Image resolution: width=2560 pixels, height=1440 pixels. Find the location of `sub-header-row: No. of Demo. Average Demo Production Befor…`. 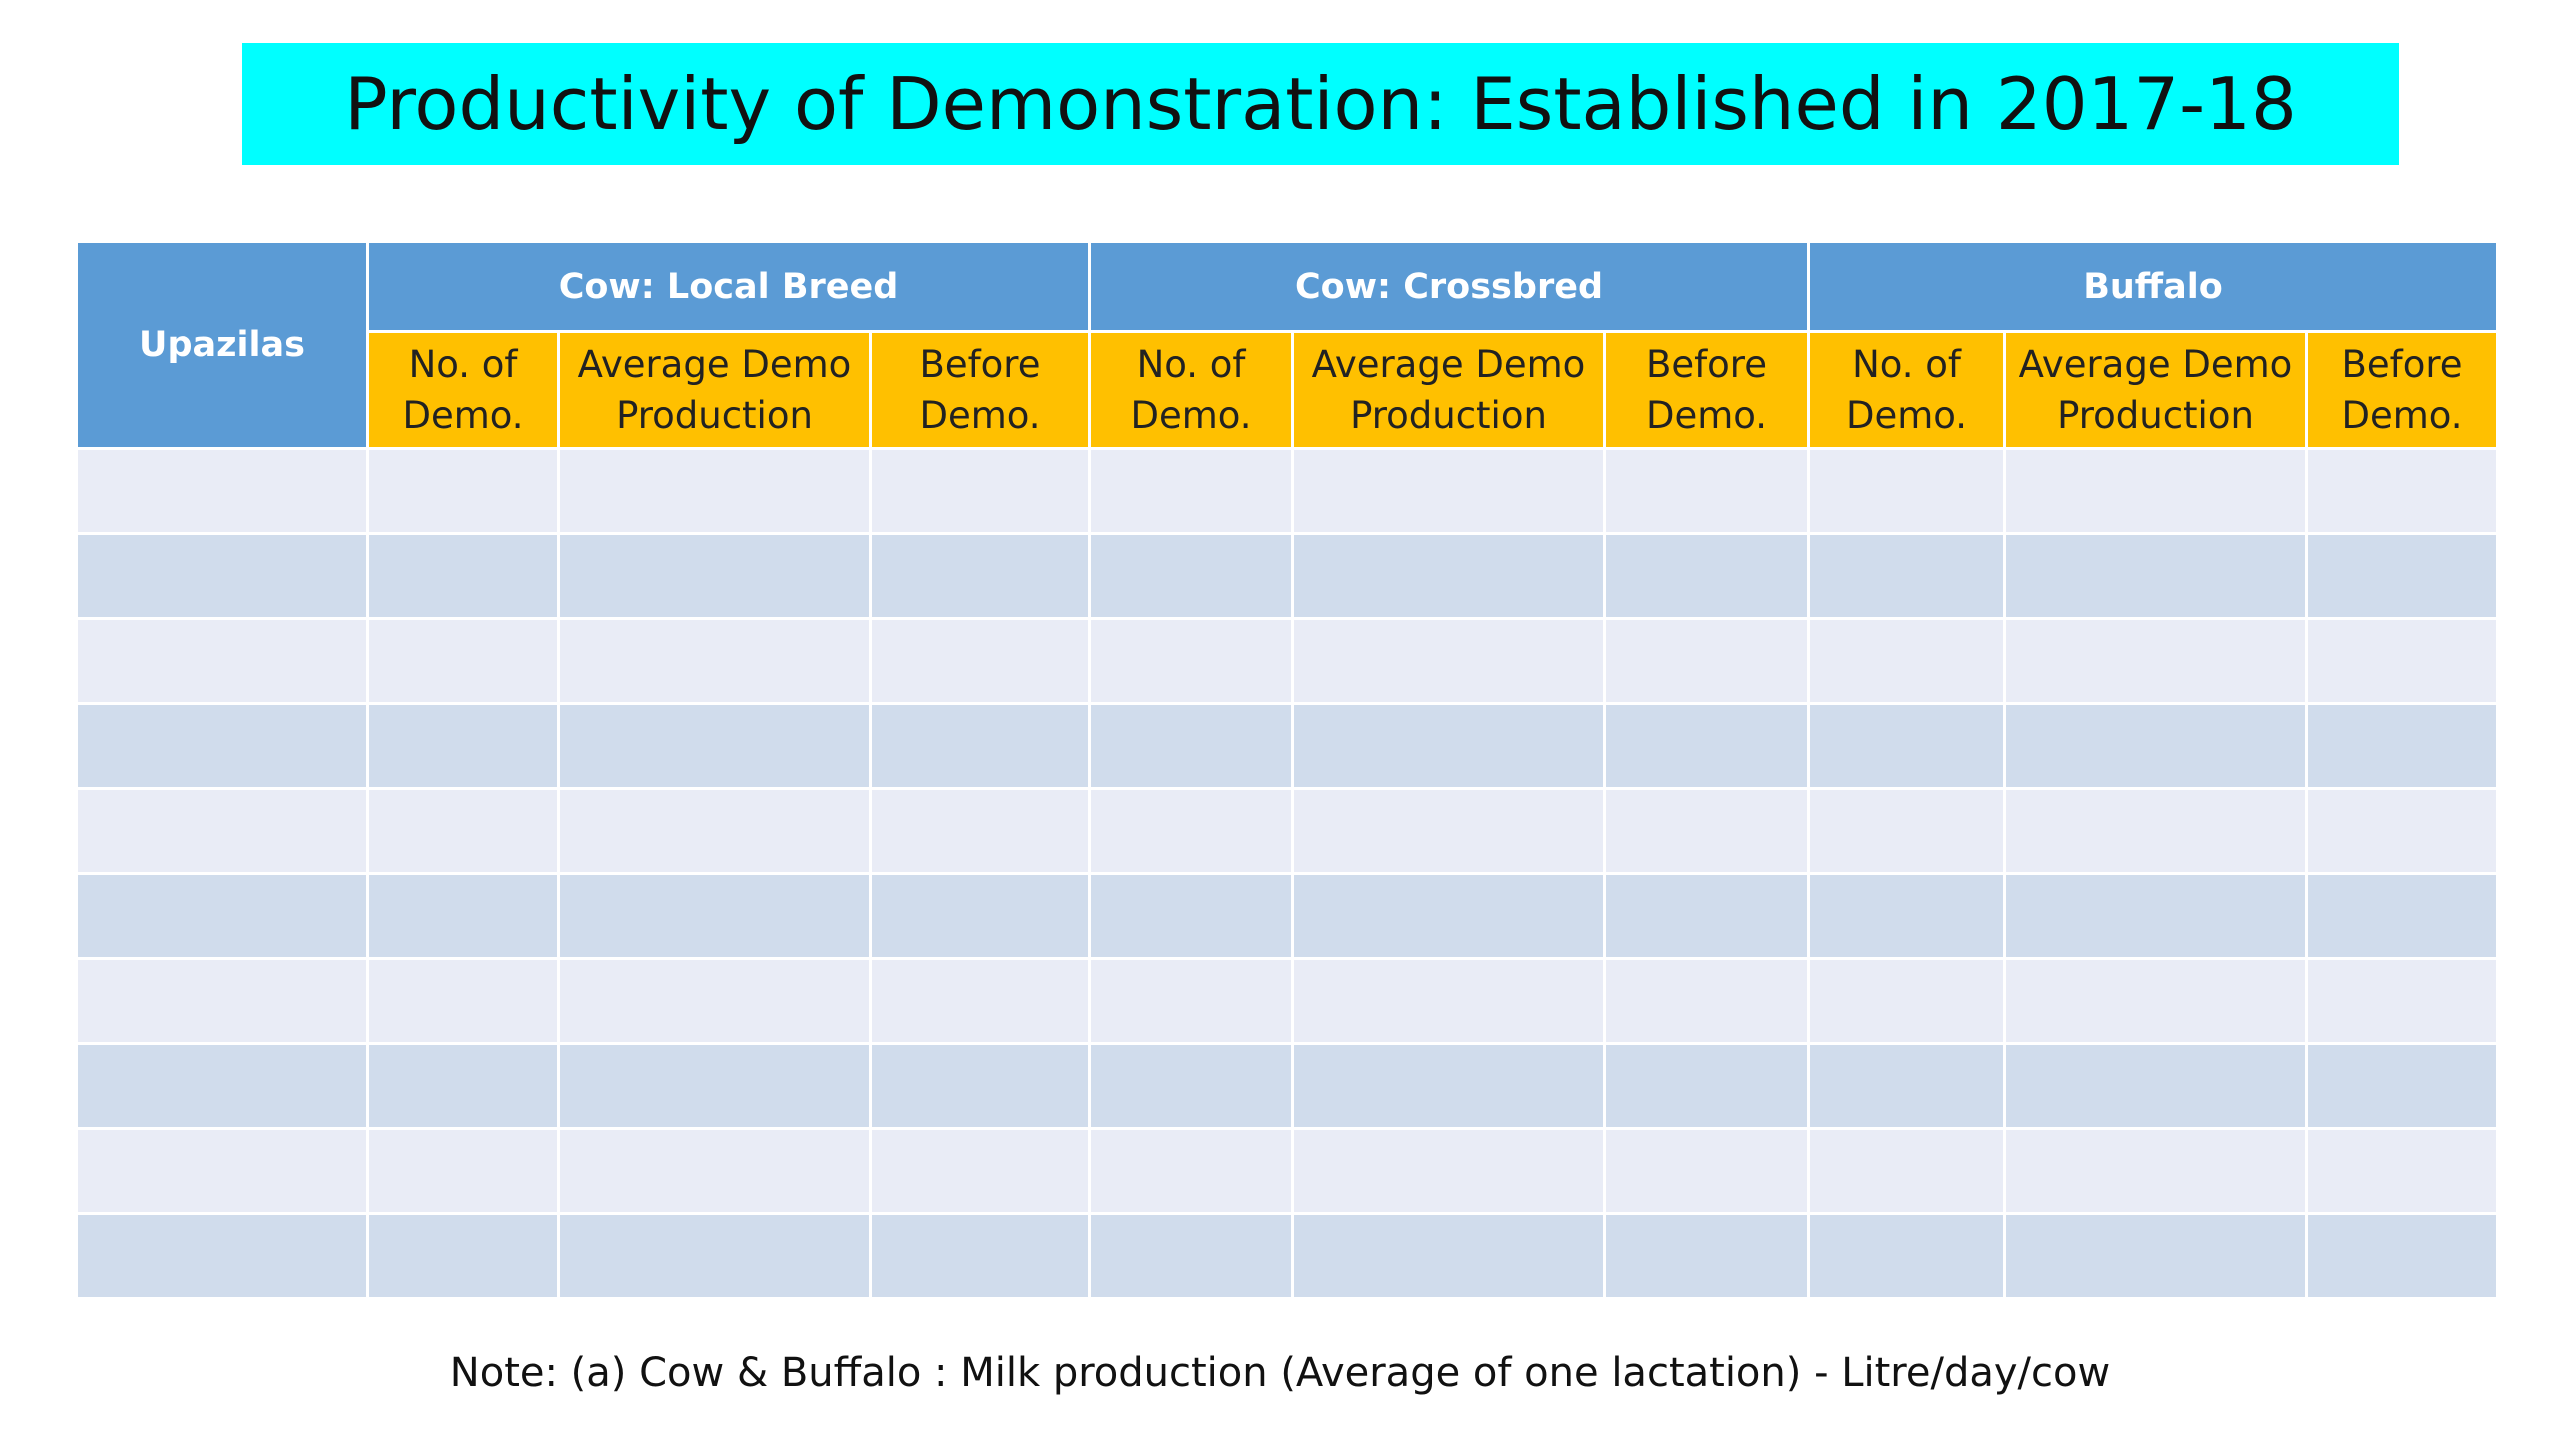

sub-header-row: No. of Demo. Average Demo Production Befor… is located at coordinates (1288, 390).